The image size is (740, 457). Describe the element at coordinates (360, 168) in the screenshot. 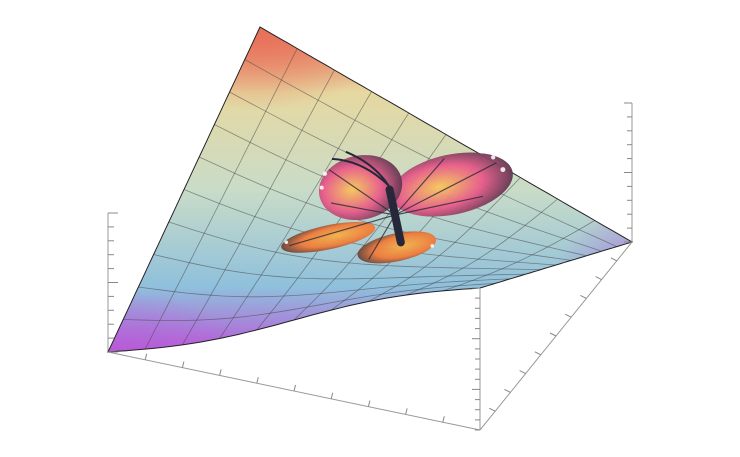

I see `butterfly-antennae` at that location.